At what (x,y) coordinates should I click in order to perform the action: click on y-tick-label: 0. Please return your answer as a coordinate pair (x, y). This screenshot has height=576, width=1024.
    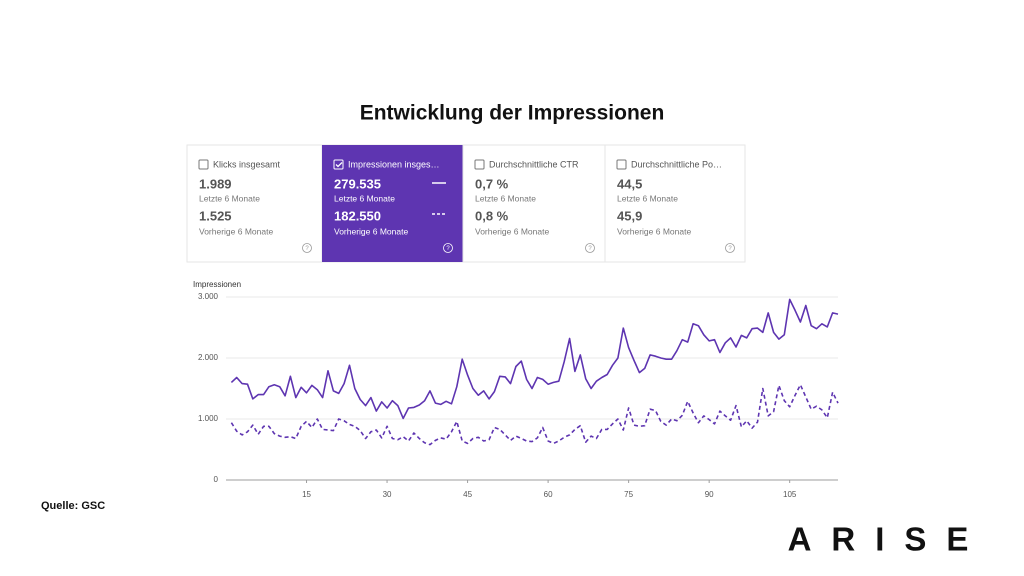
    Looking at the image, I should click on (216, 479).